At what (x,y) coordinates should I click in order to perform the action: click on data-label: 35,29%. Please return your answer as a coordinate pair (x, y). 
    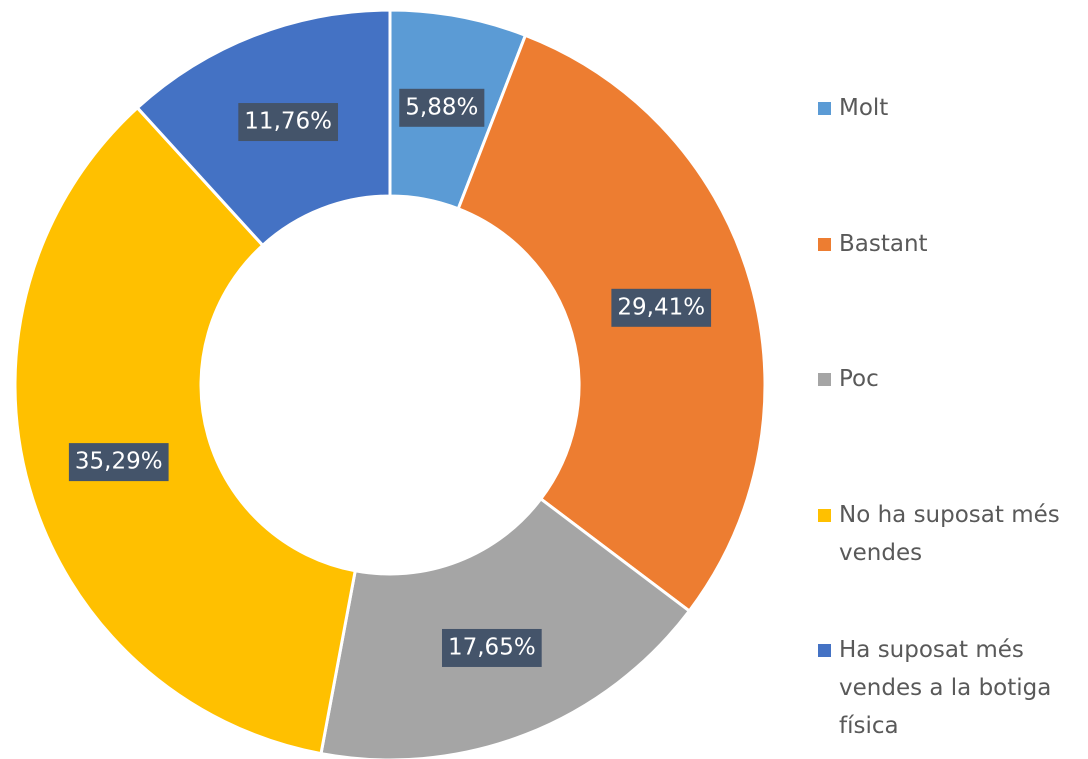
    Looking at the image, I should click on (118, 462).